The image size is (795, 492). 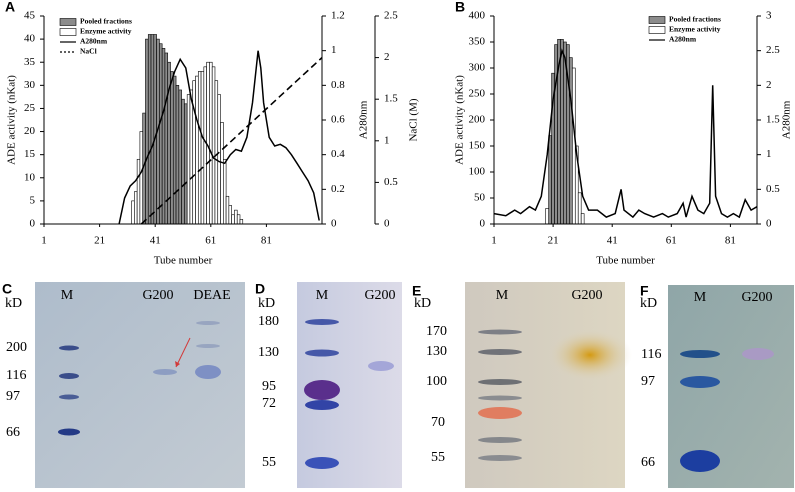 I want to click on panel-label: A, so click(x=10, y=7).